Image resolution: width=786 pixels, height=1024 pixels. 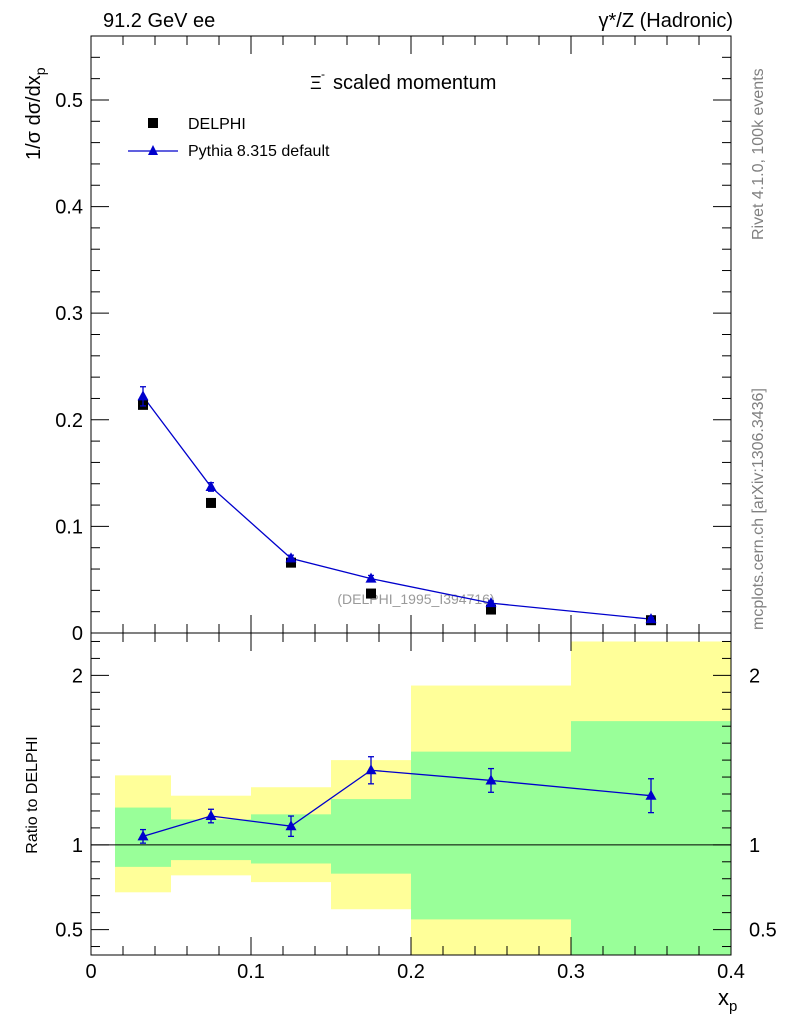 I want to click on title-superscript: -, so click(x=323, y=74).